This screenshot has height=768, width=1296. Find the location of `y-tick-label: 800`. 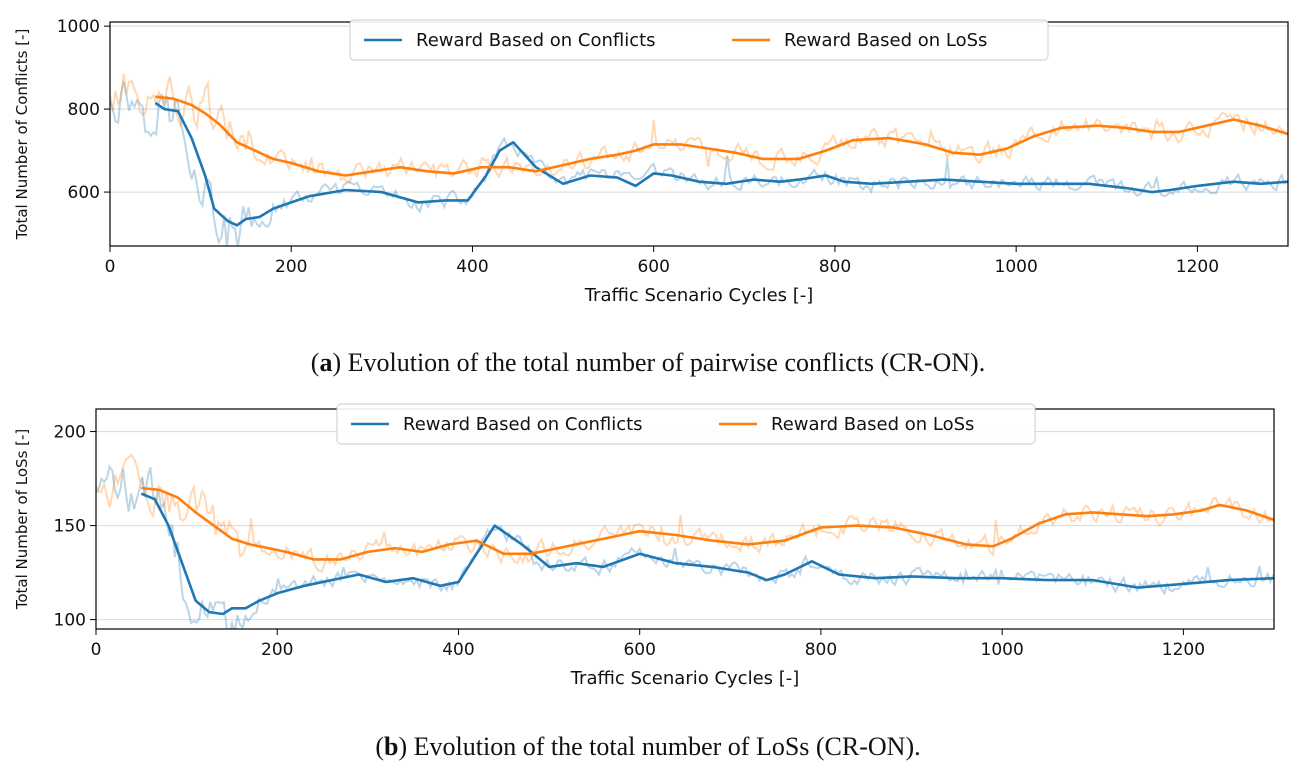

y-tick-label: 800 is located at coordinates (84, 110).